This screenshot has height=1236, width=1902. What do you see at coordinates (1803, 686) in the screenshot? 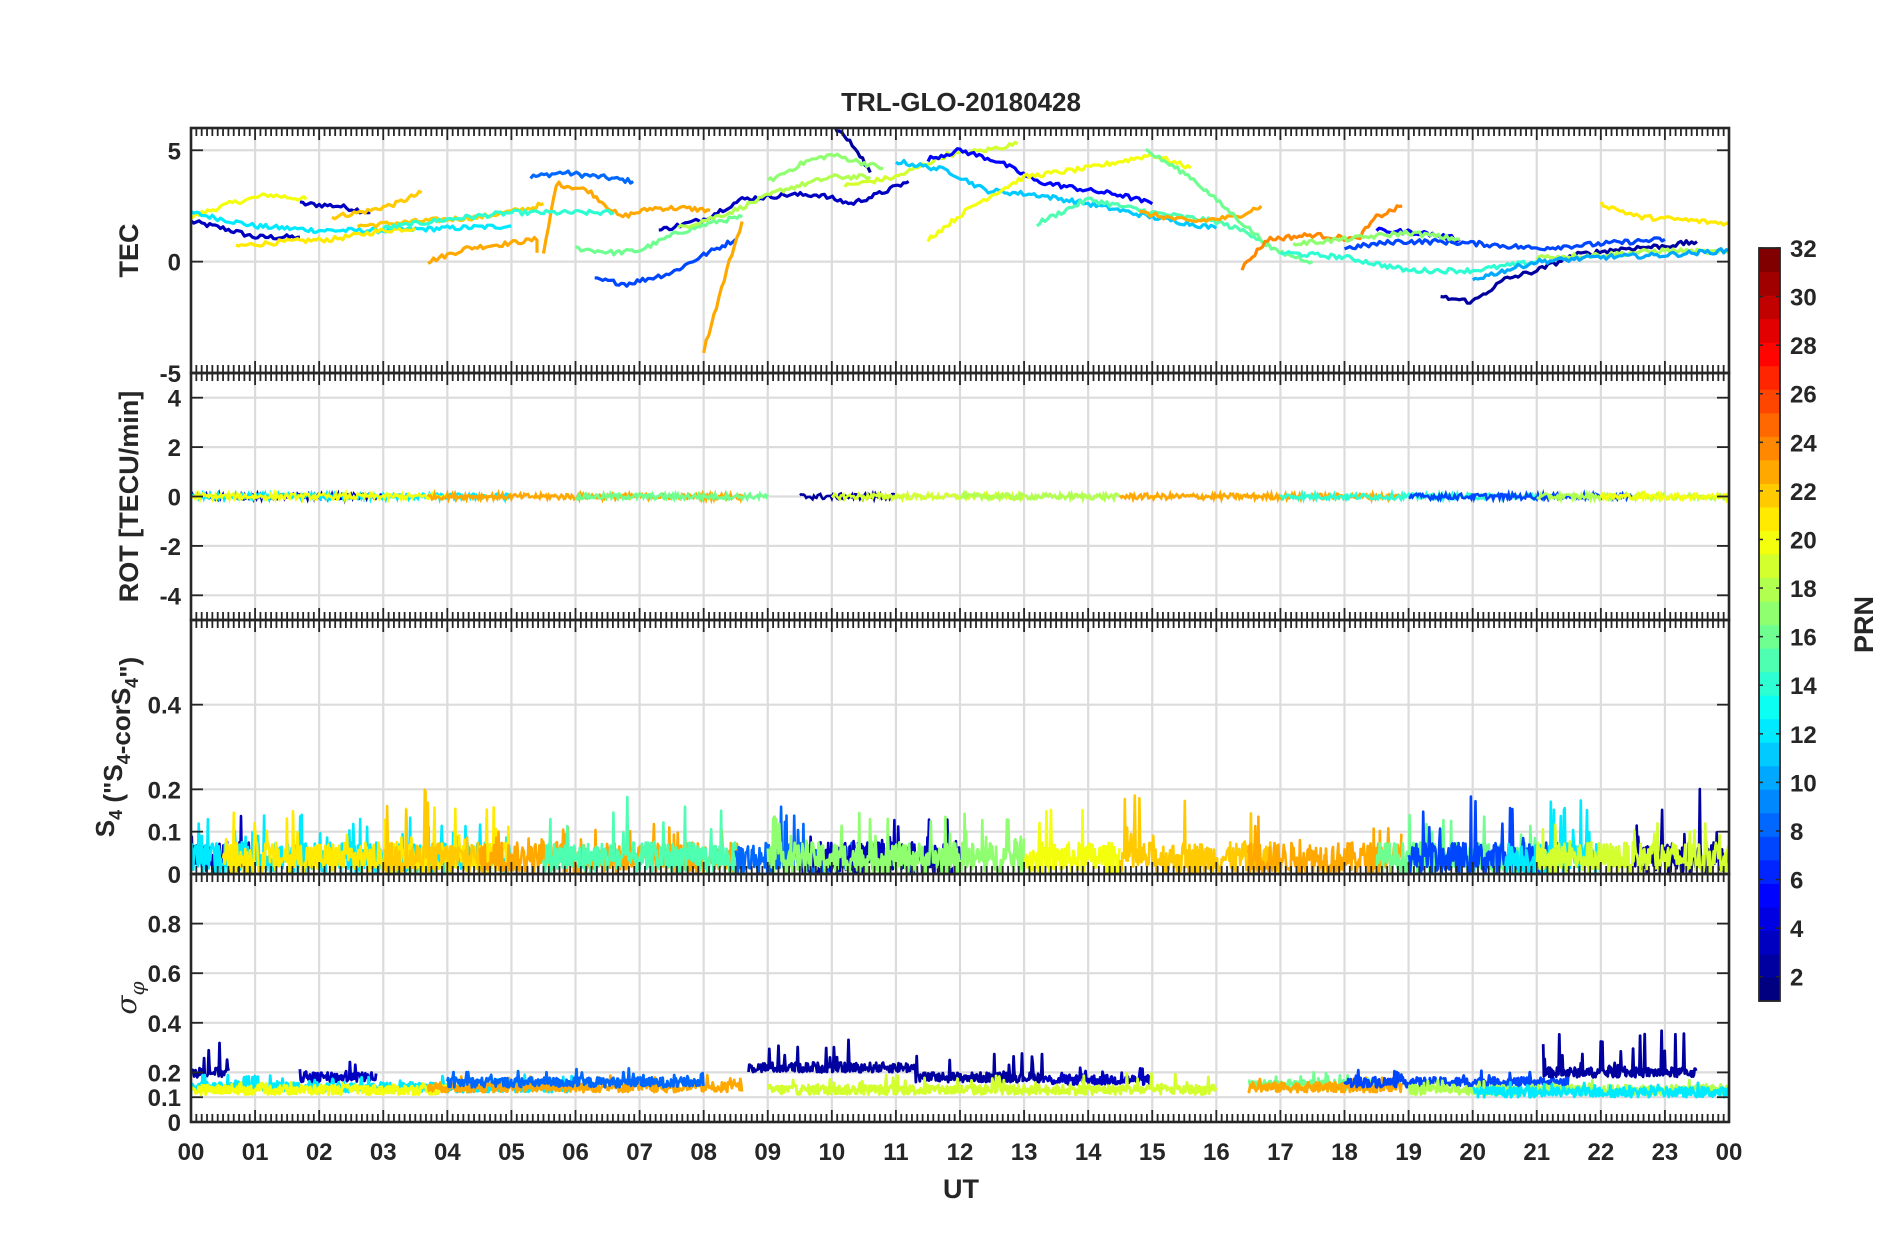
I see `colorbar-tick-label: 14` at bounding box center [1803, 686].